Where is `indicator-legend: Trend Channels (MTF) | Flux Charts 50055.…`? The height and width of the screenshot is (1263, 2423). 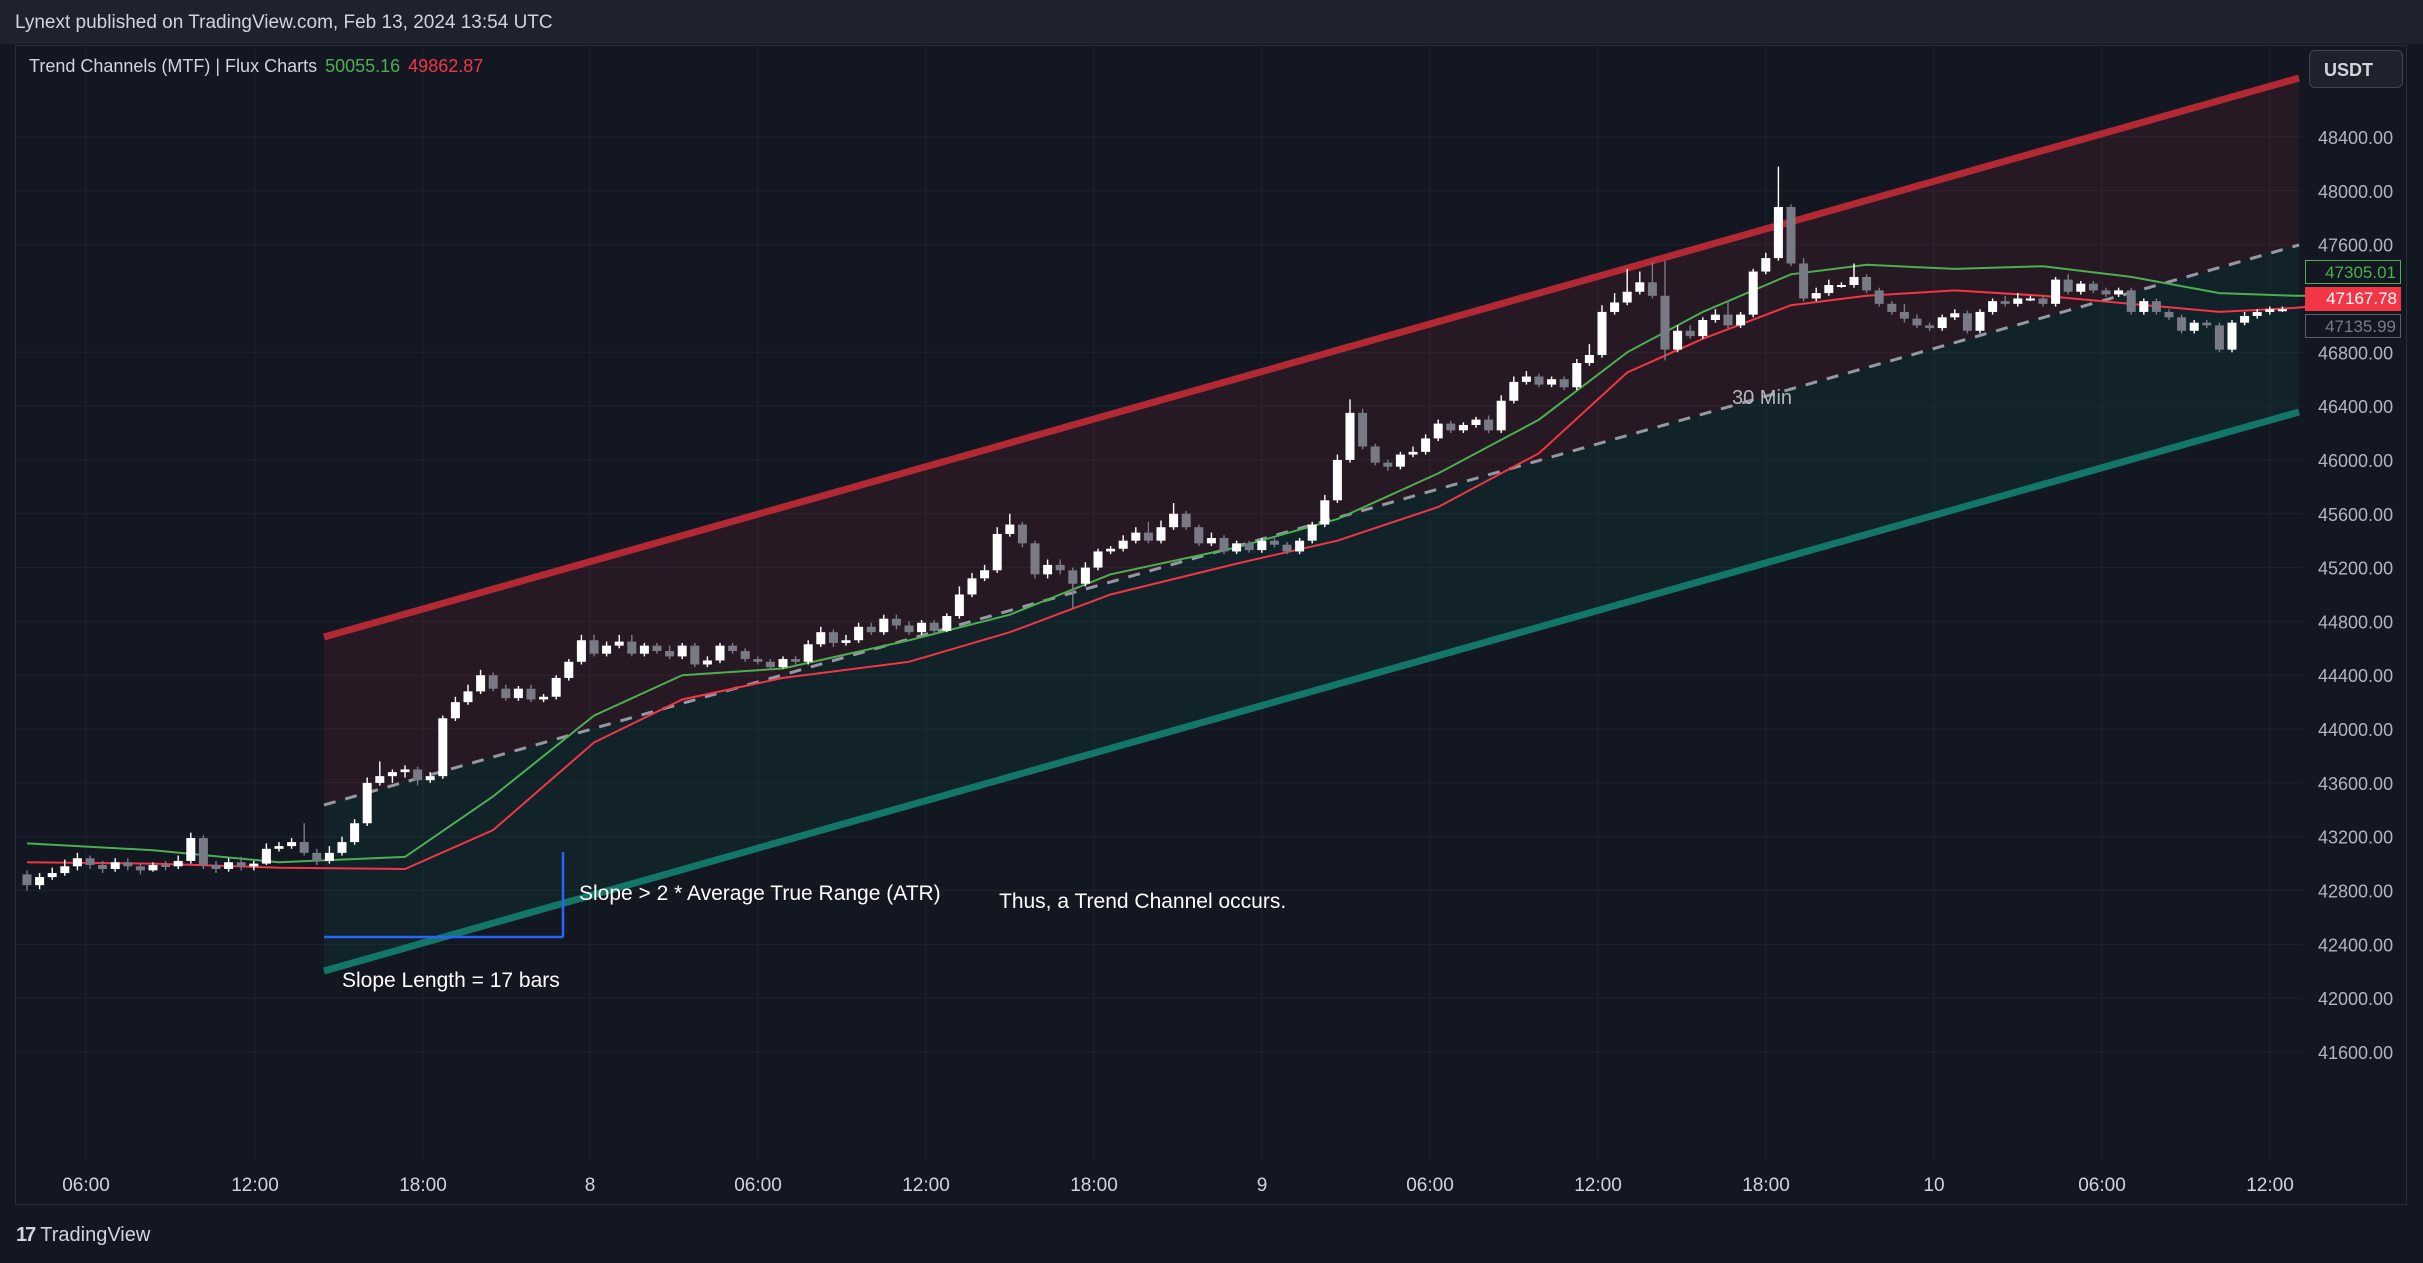 indicator-legend: Trend Channels (MTF) | Flux Charts 50055.… is located at coordinates (256, 66).